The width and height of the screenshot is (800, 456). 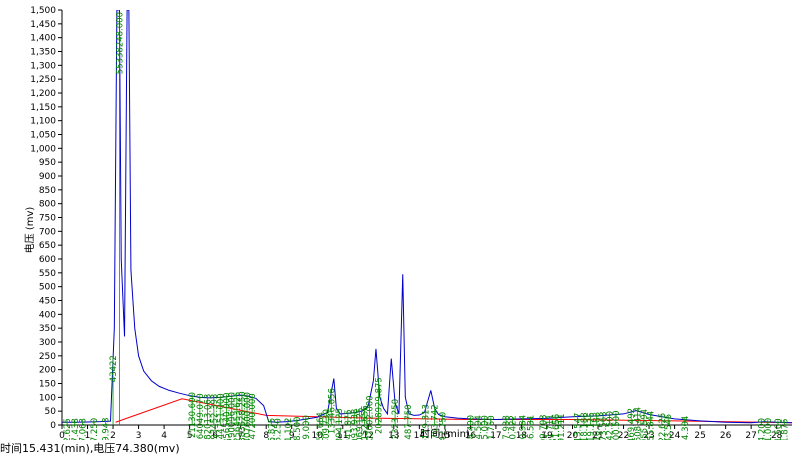 I want to click on peak-label: 85469.492, so click(x=632, y=424).